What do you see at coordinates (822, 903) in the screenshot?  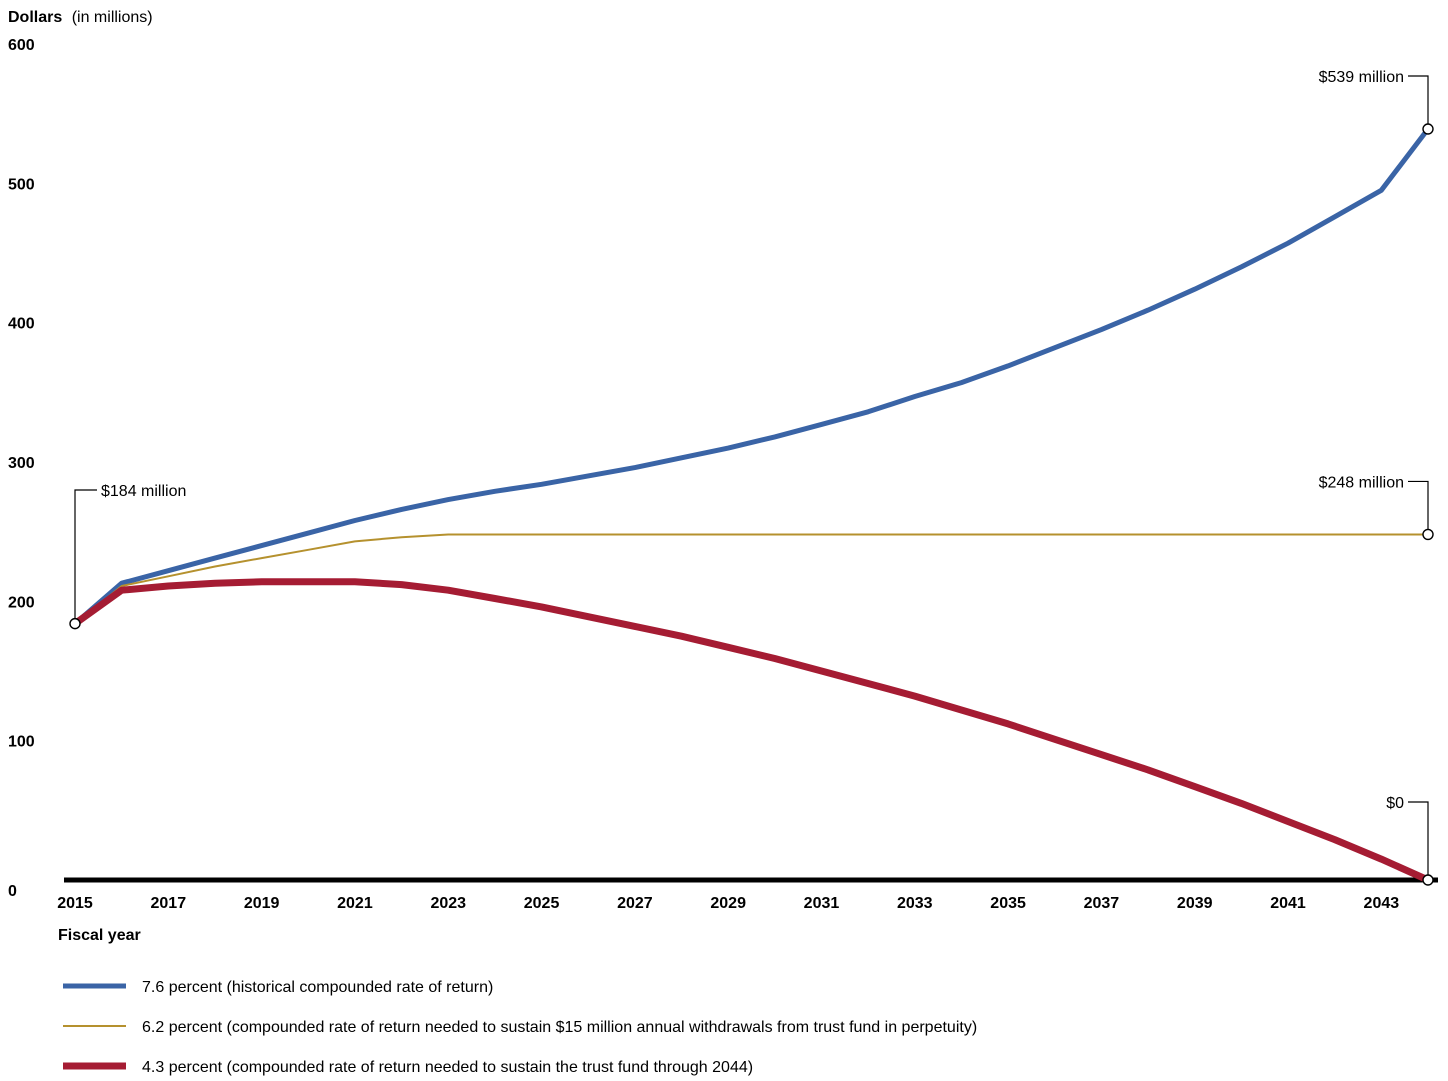 I see `x-tick-label: 2031` at bounding box center [822, 903].